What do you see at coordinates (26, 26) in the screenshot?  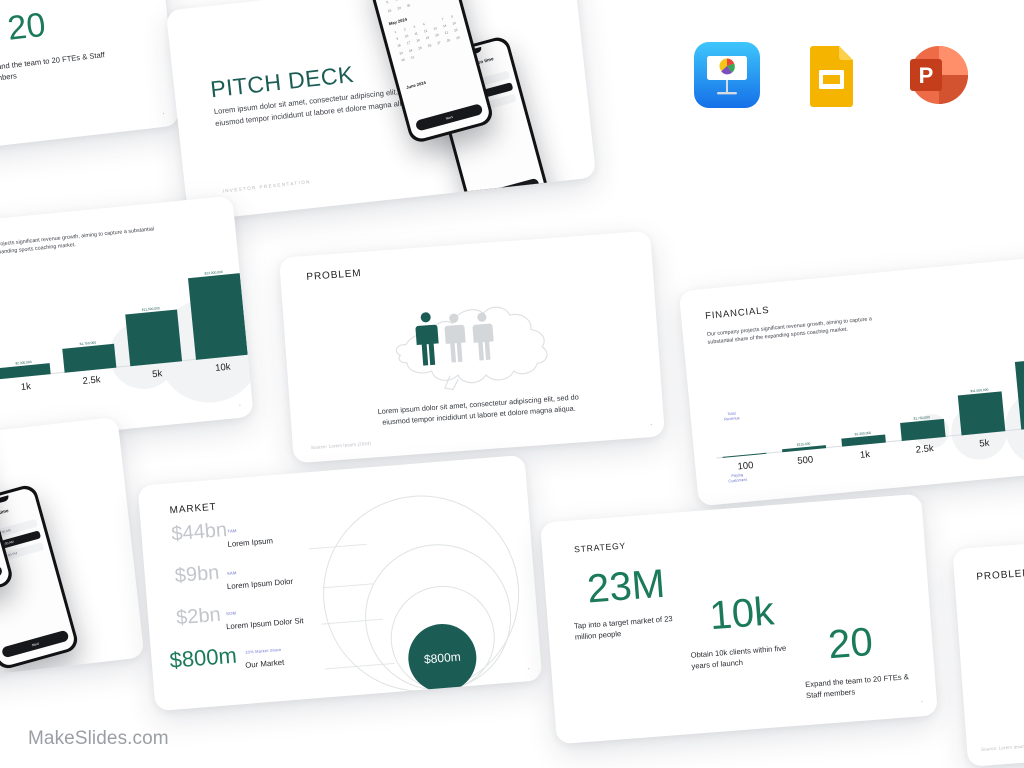 I see `strategy-corner-metric-value: 20` at bounding box center [26, 26].